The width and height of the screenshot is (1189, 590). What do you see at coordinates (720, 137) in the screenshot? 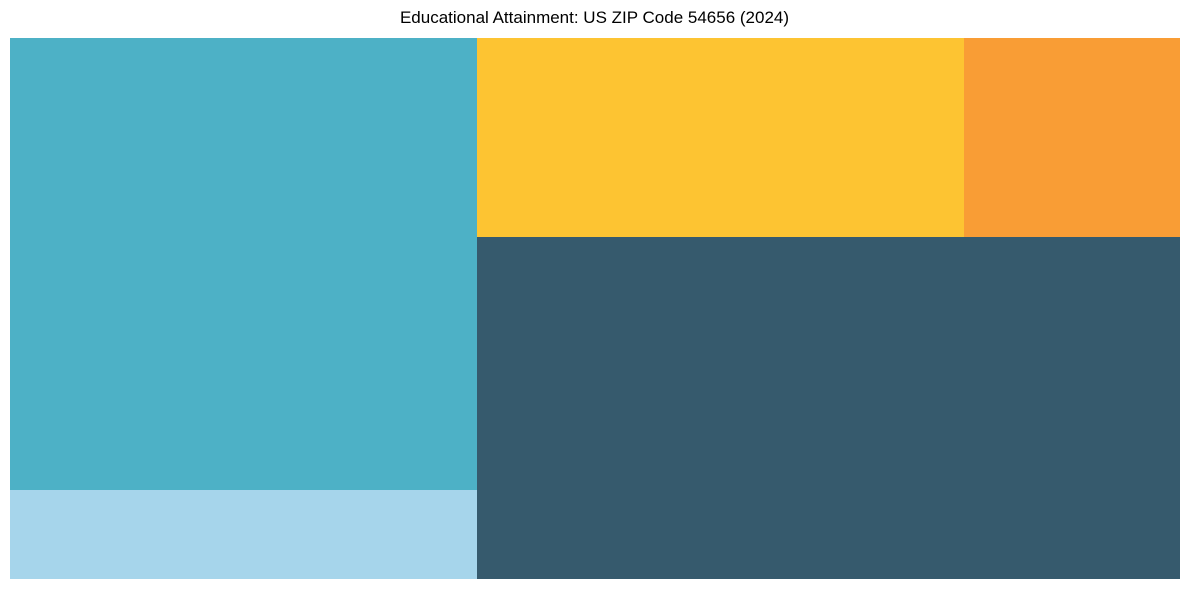
I see `treemap-cell-yellow` at bounding box center [720, 137].